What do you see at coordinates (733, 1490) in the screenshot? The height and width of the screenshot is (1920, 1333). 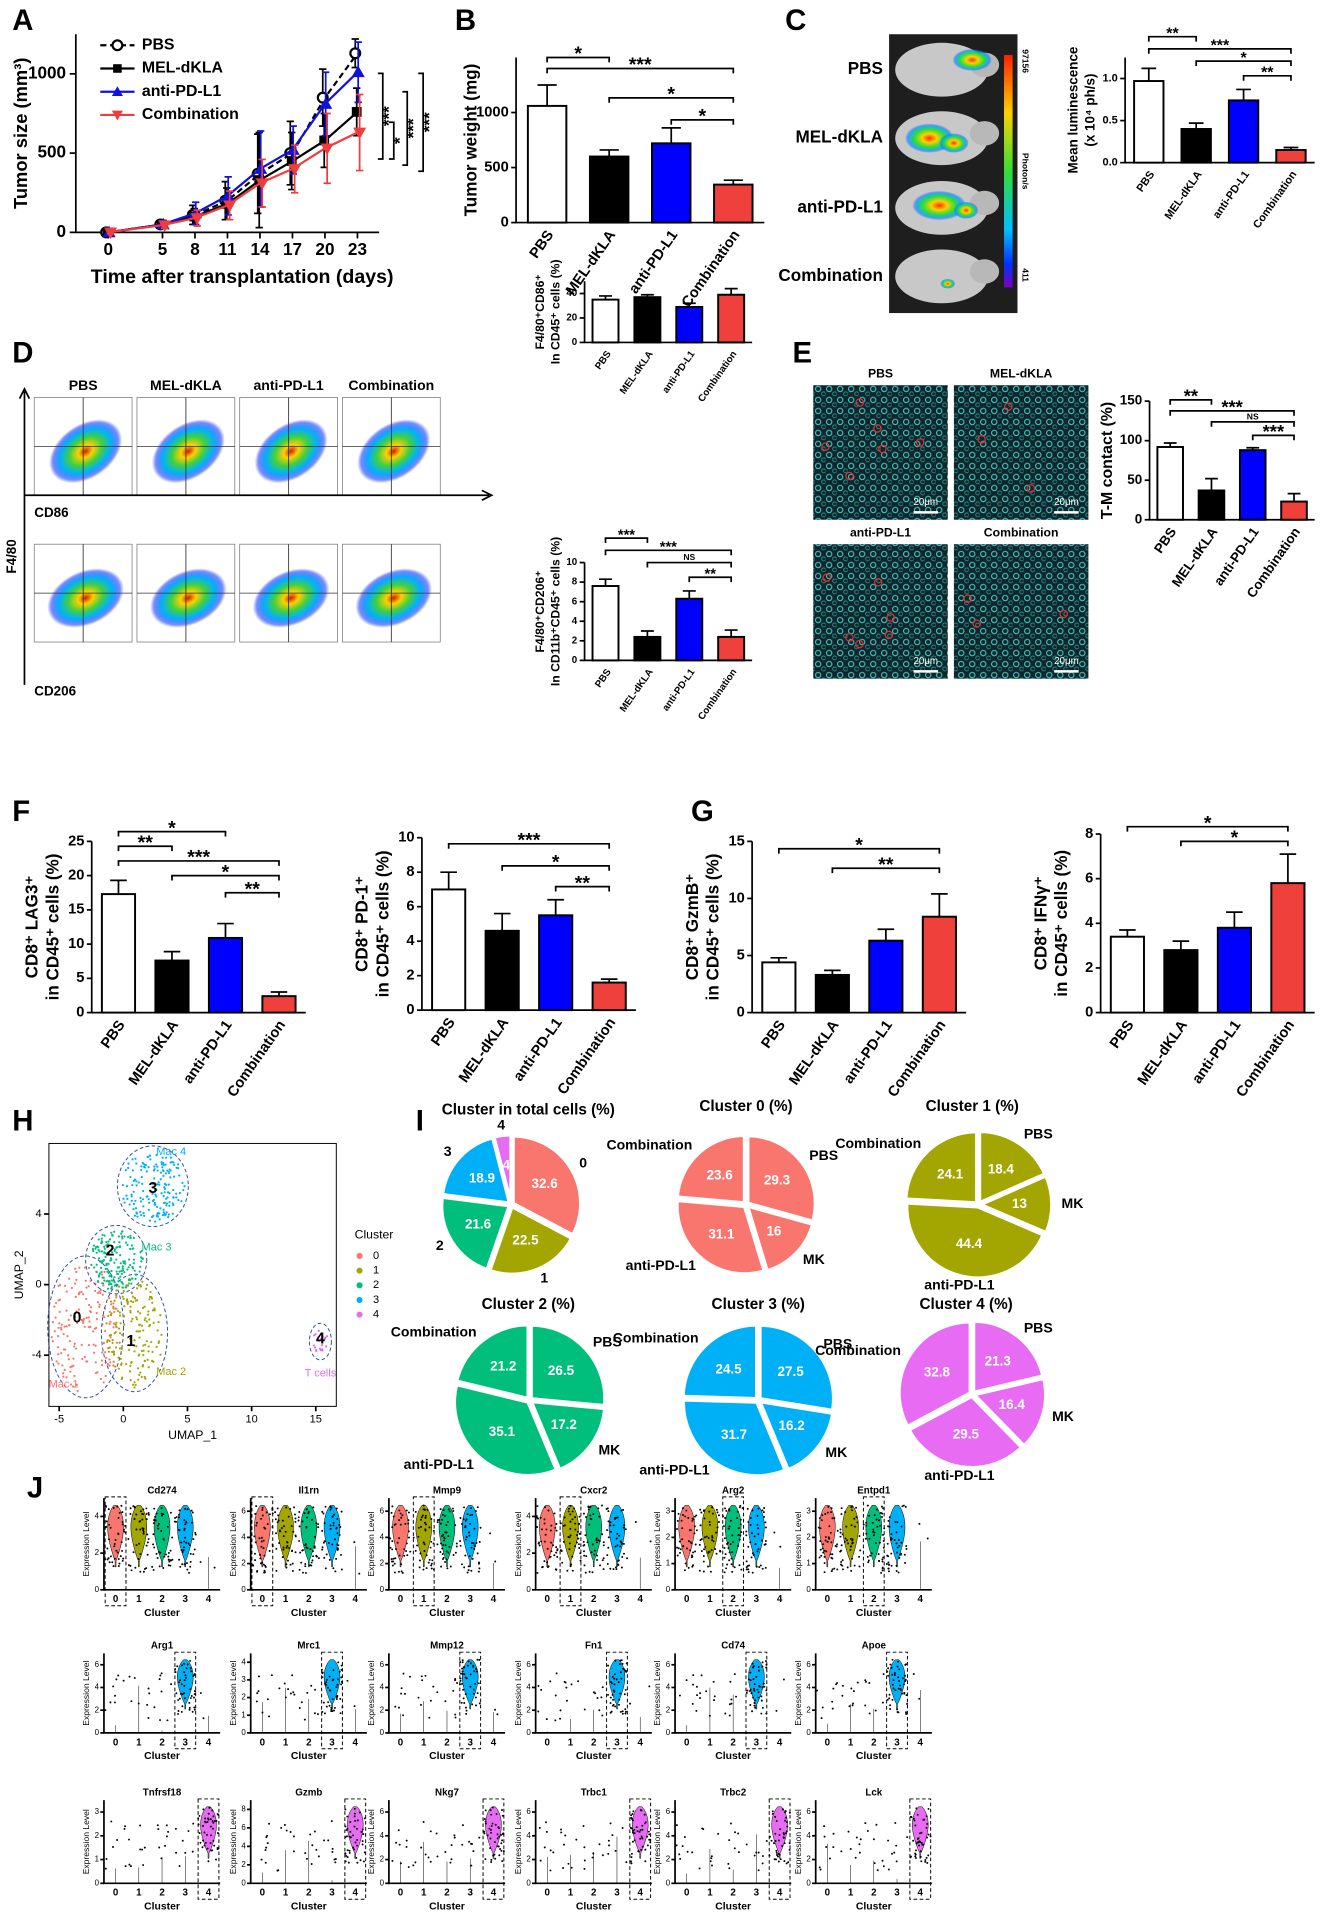 I see `gene-name: Arg2` at bounding box center [733, 1490].